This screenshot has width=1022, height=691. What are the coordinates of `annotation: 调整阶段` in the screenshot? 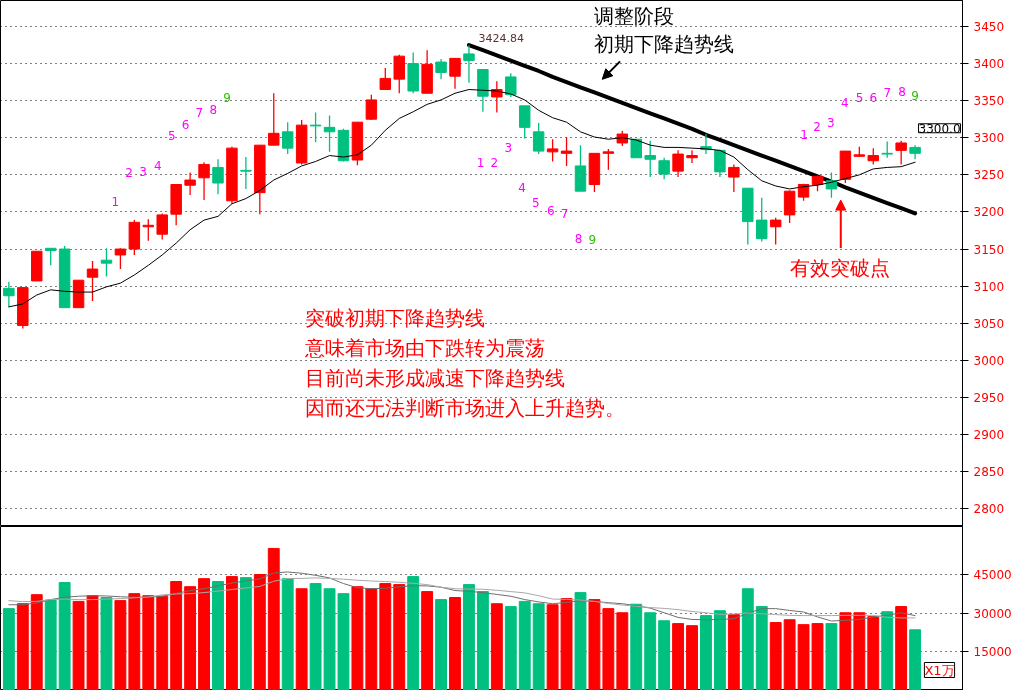 It's located at (634, 16).